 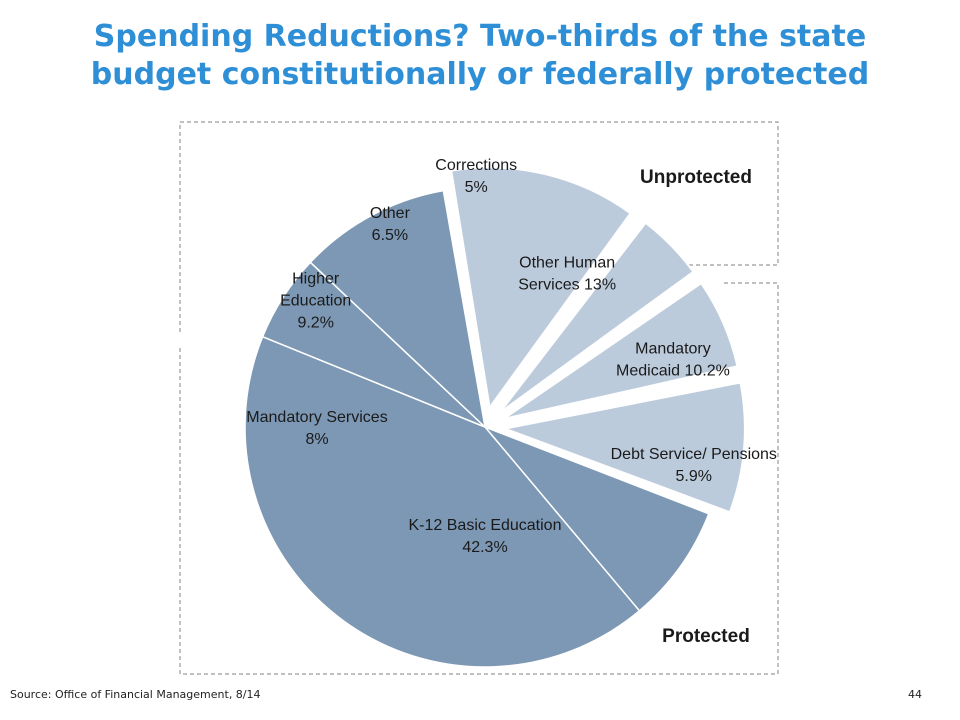 I want to click on pie-slice-mandatory-services, so click(x=597, y=519).